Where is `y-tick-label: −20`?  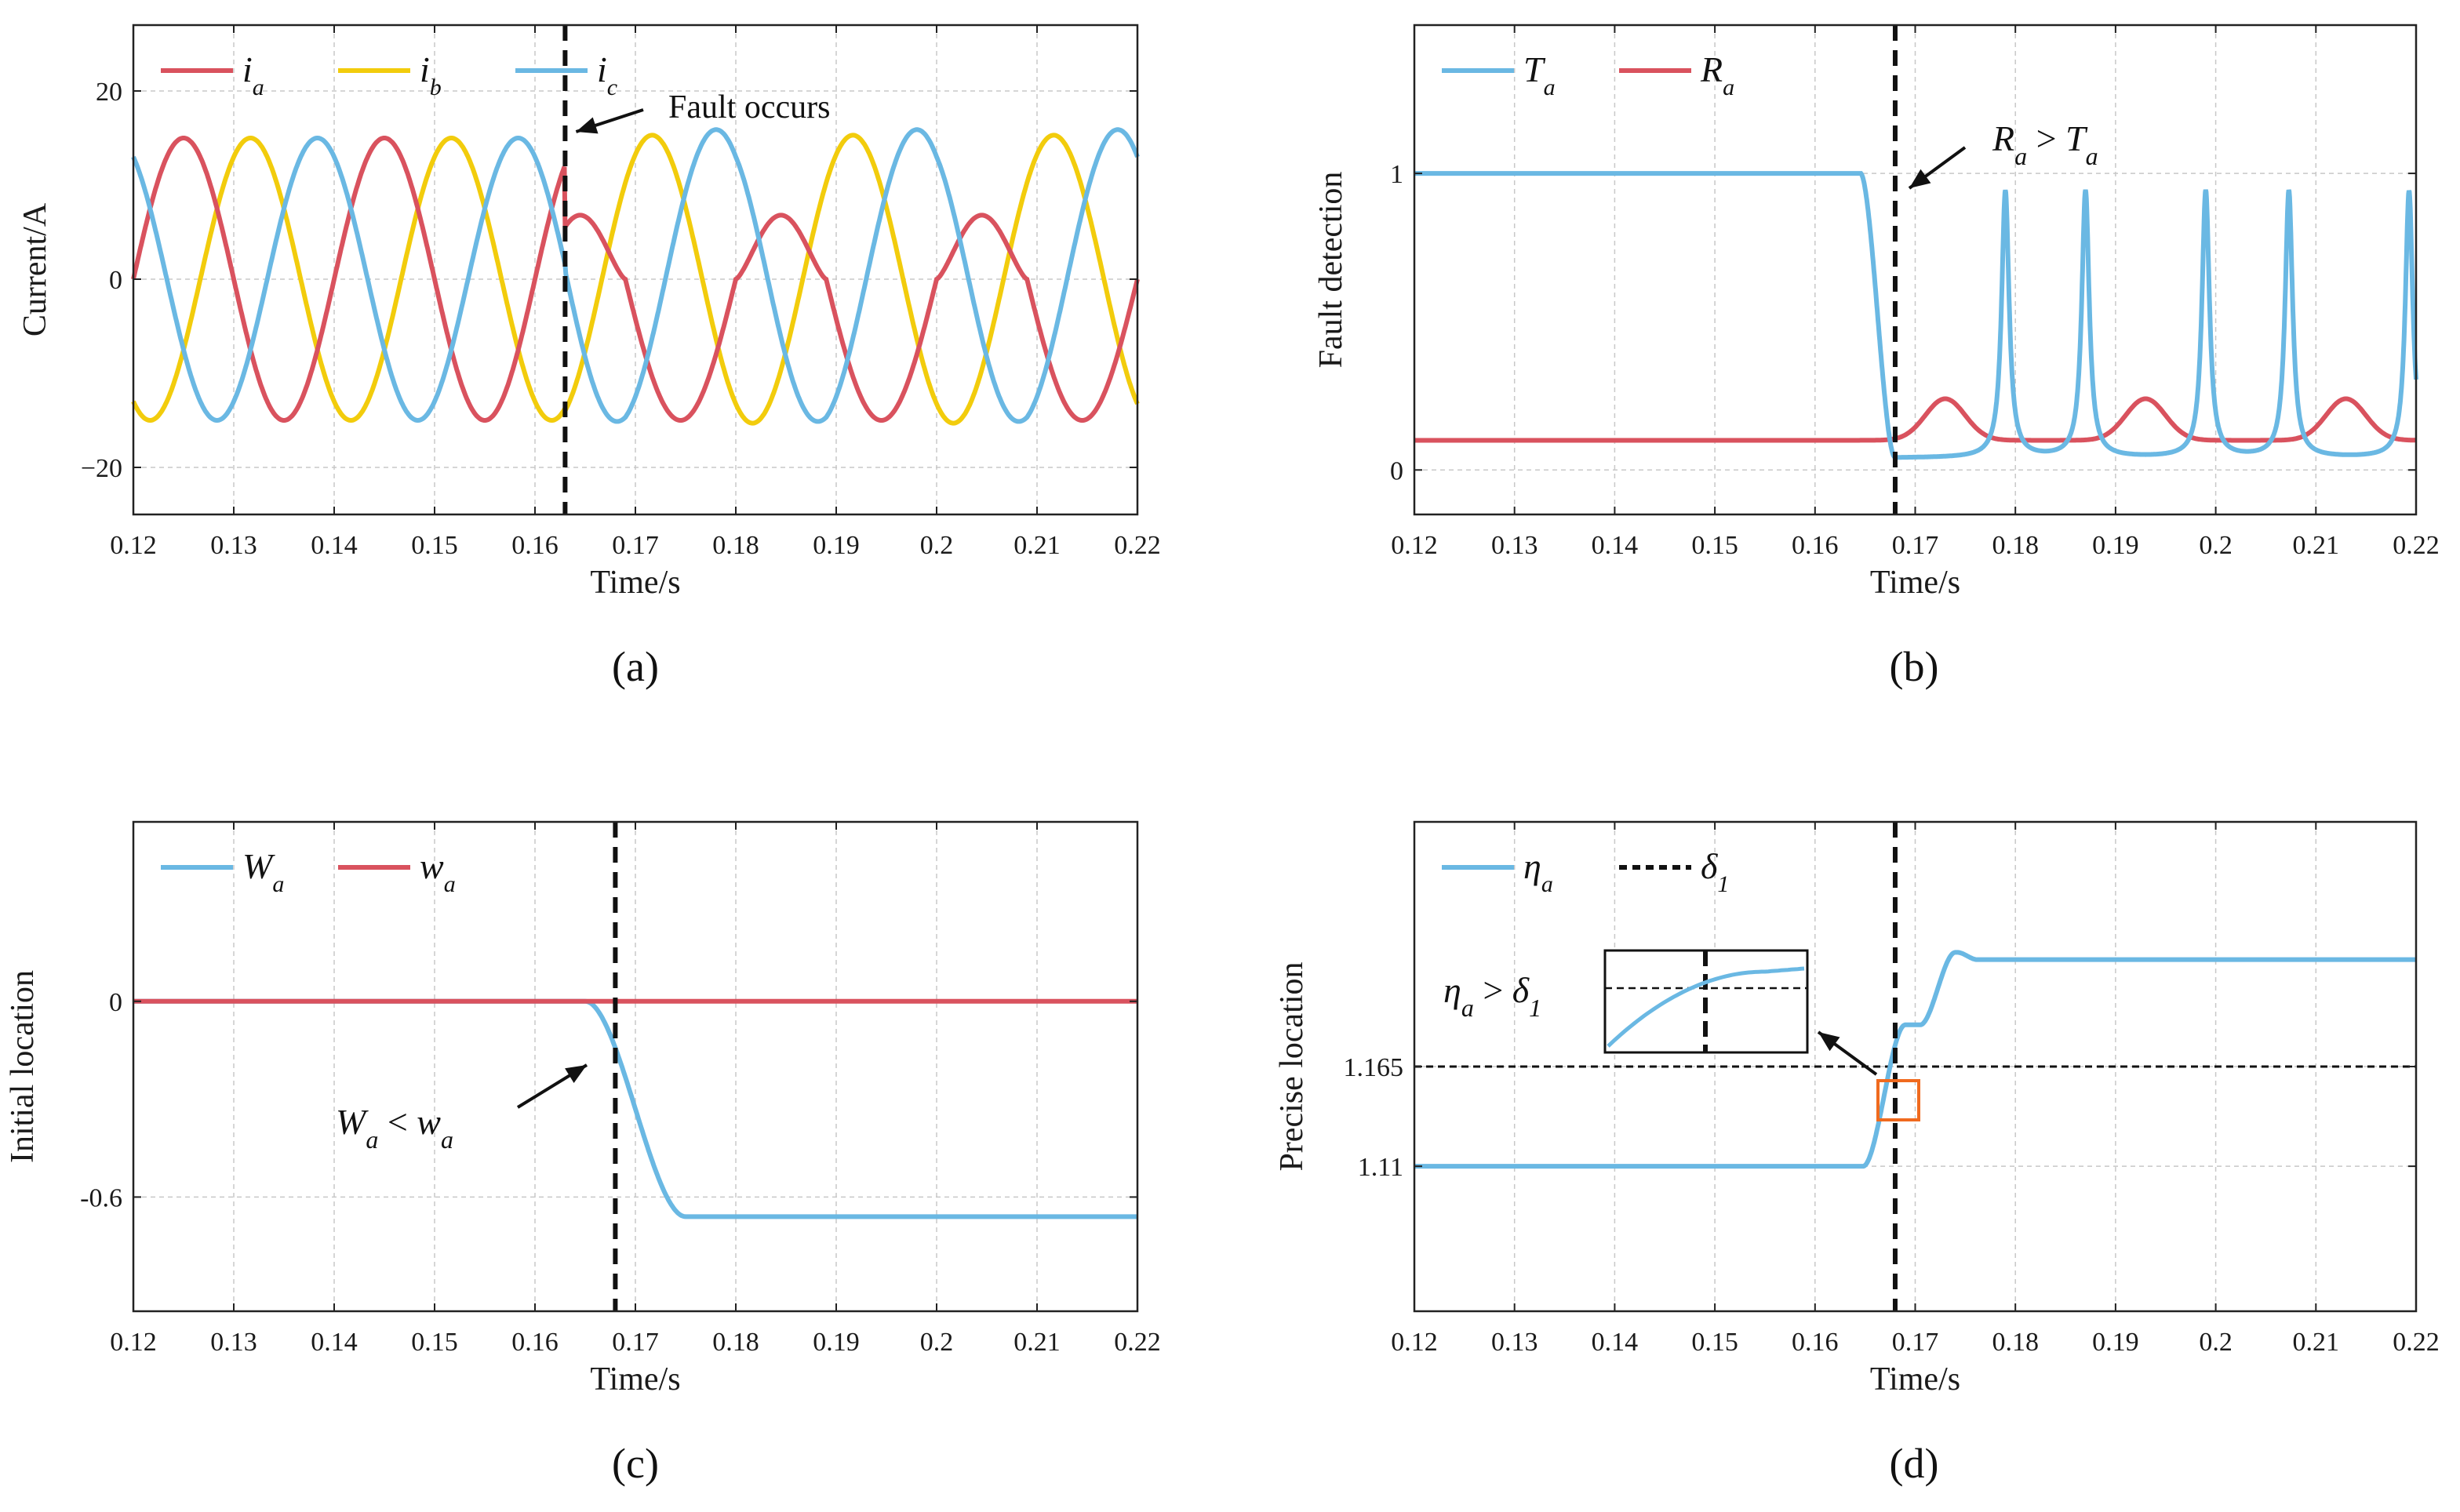
y-tick-label: −20 is located at coordinates (102, 468).